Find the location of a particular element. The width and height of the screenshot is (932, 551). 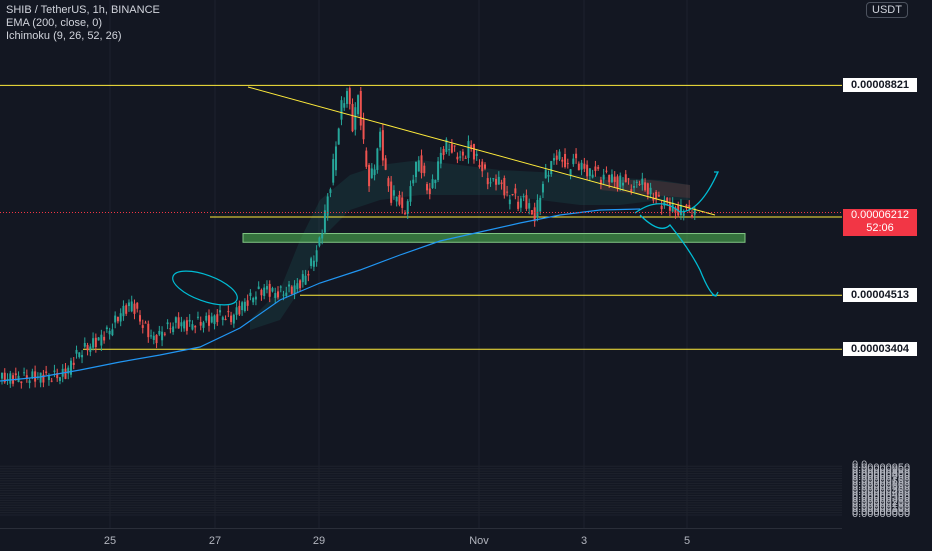

level-price-tag: 0.00003404 is located at coordinates (880, 349).